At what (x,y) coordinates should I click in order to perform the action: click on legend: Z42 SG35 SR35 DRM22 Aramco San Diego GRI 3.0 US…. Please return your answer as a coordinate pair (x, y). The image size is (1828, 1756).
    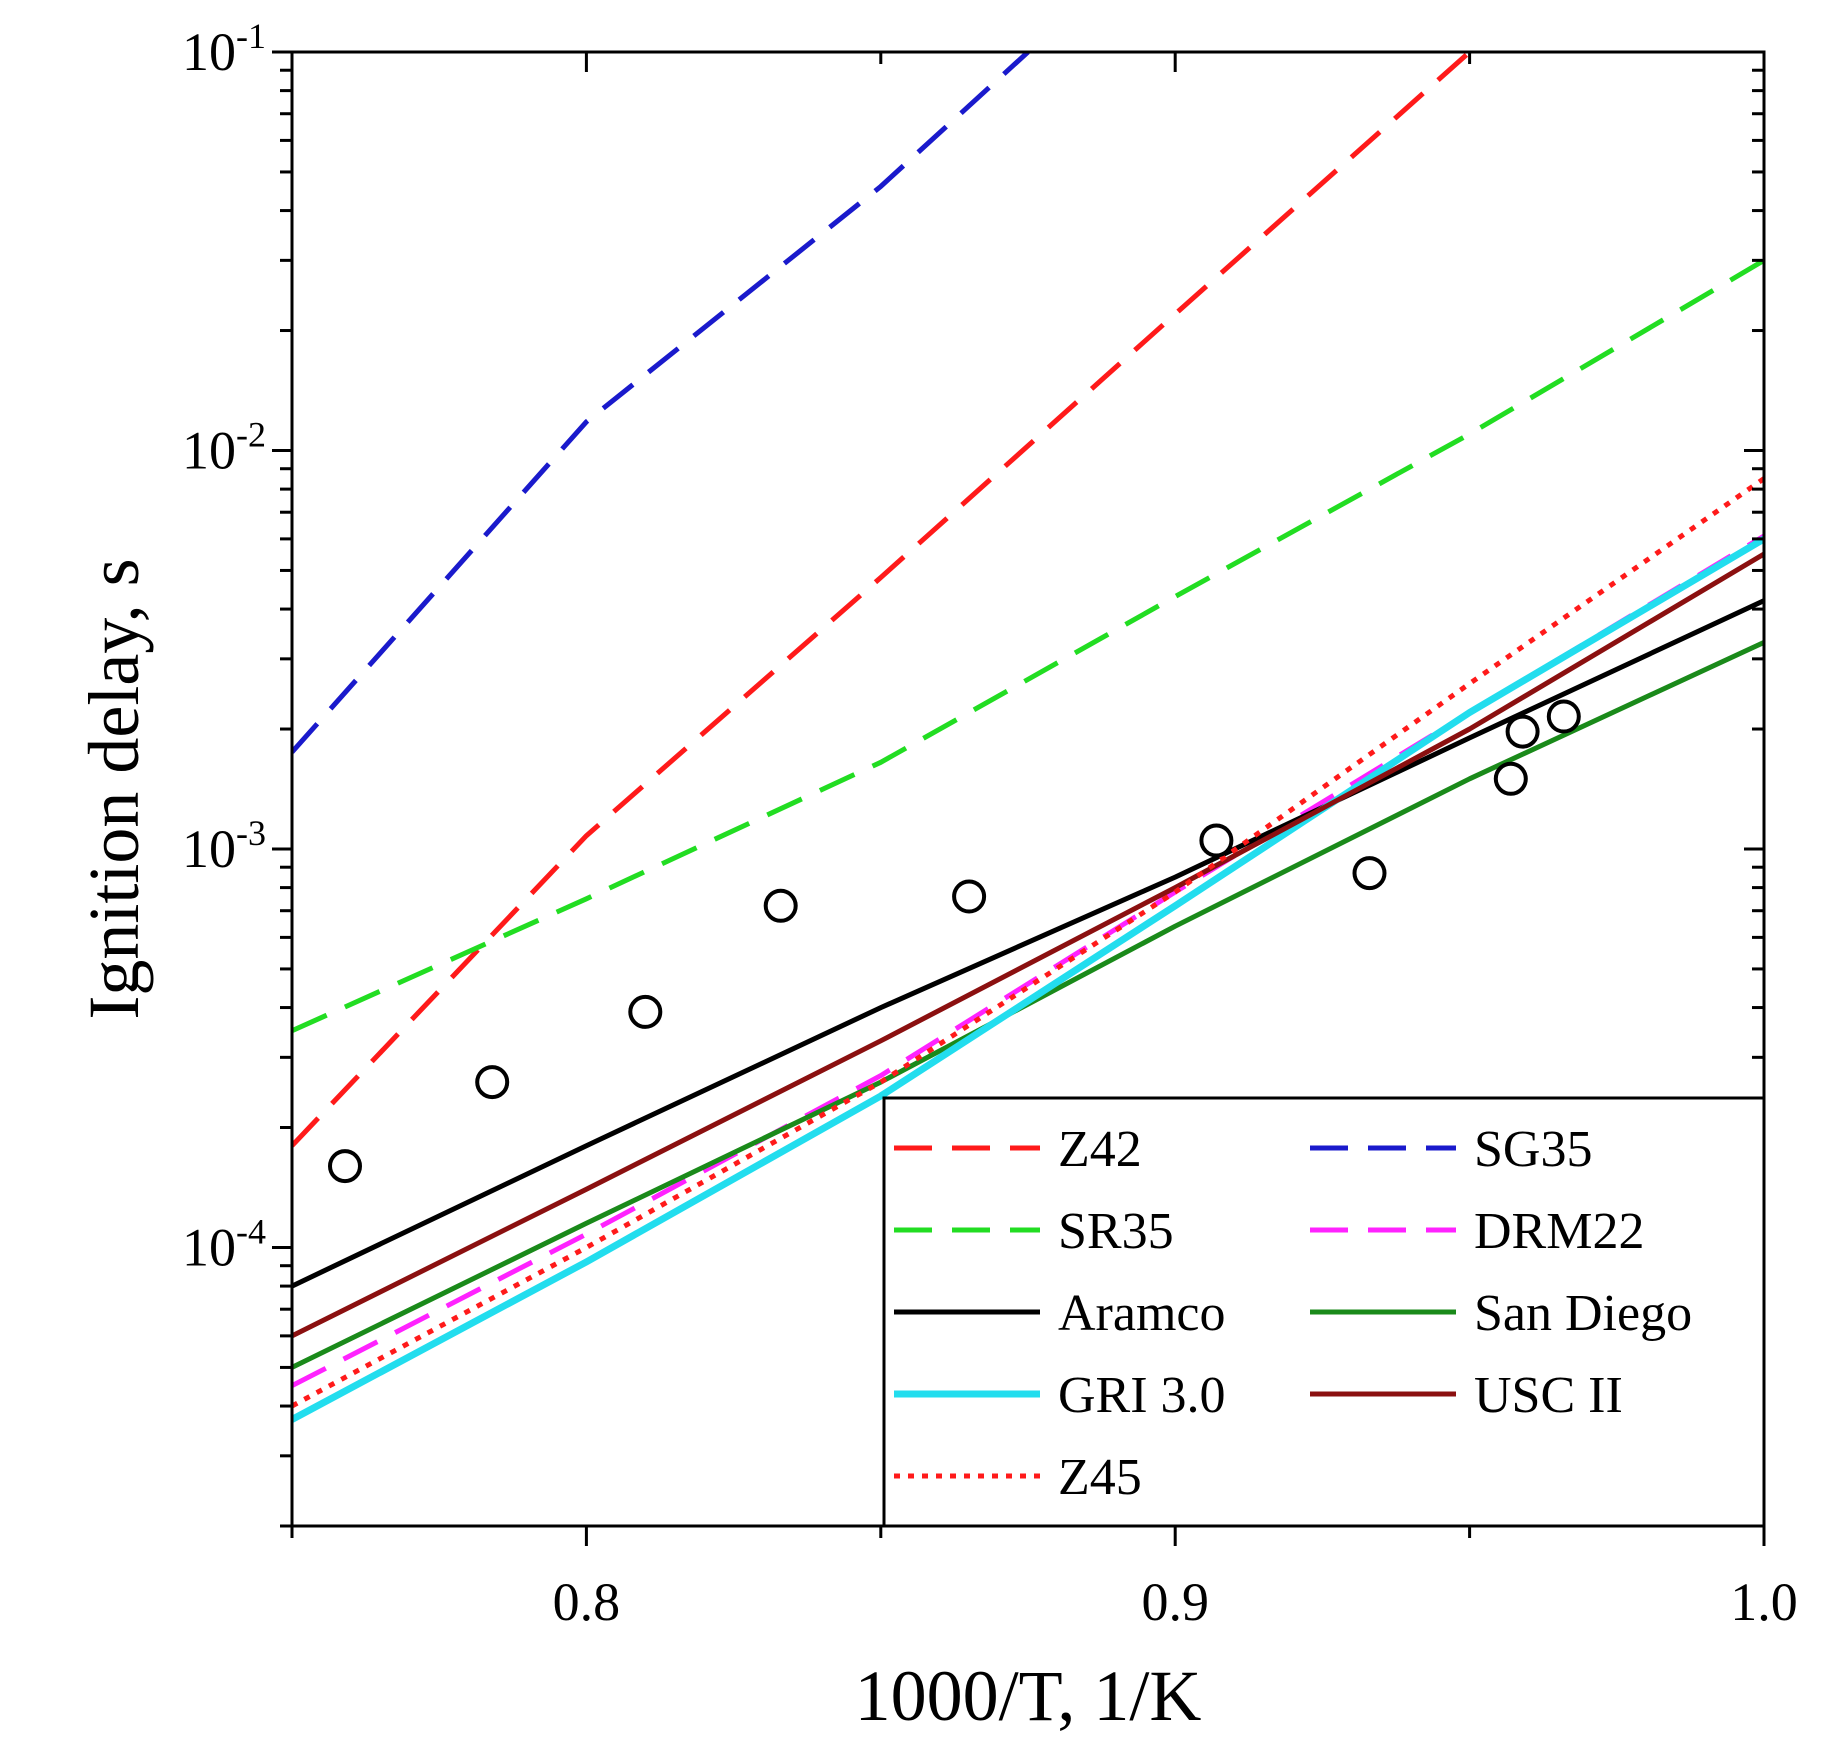
    Looking at the image, I should click on (1324, 1312).